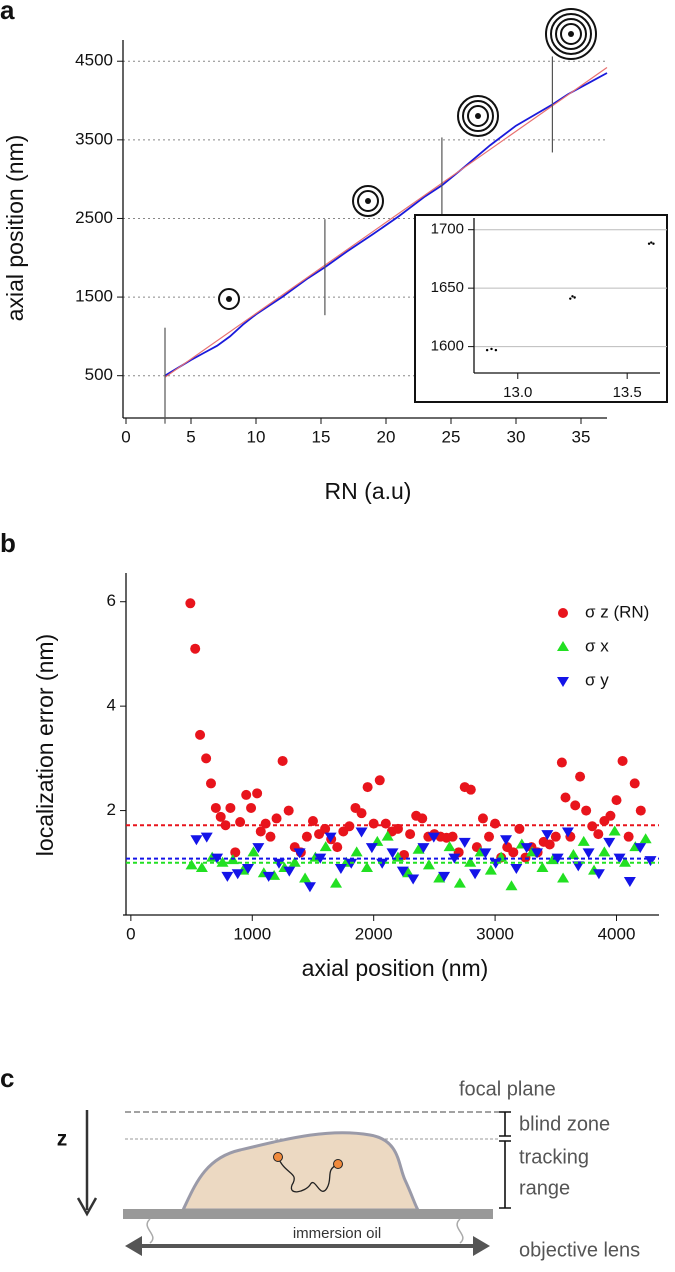  Describe the element at coordinates (447, 229) in the screenshot. I see `y-tick-label: 1700` at that location.